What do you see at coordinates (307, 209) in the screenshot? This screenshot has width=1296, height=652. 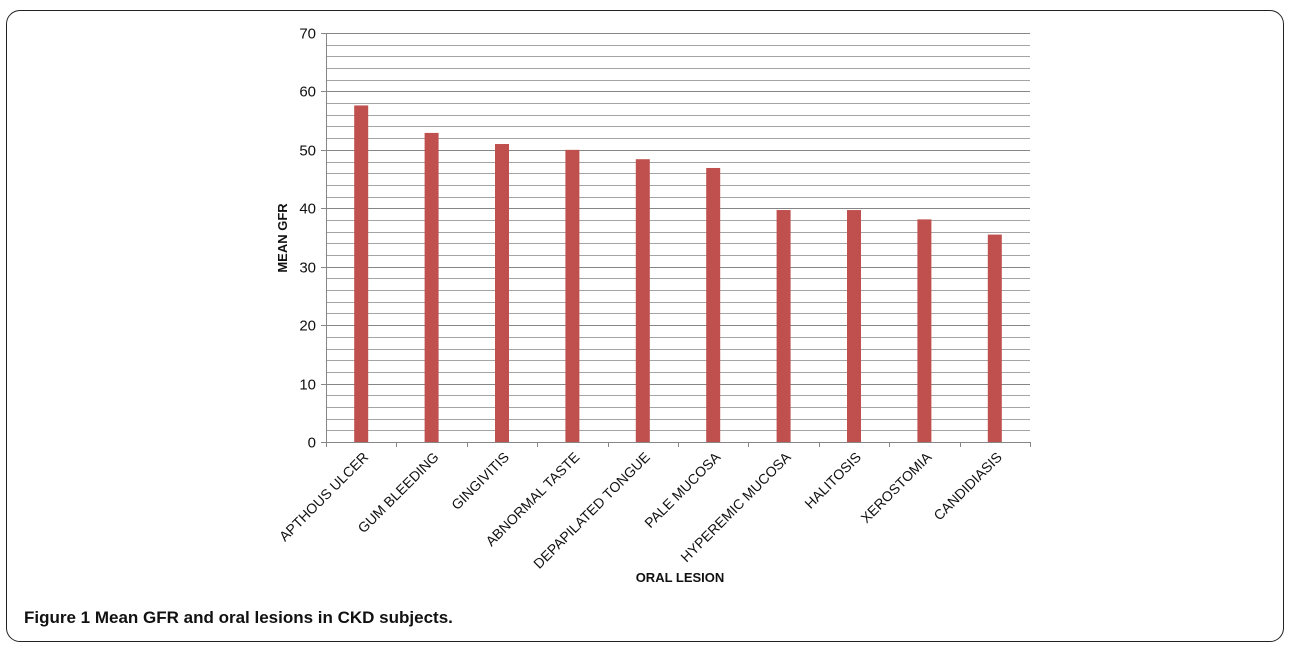 I see `y-tick-label: 40` at bounding box center [307, 209].